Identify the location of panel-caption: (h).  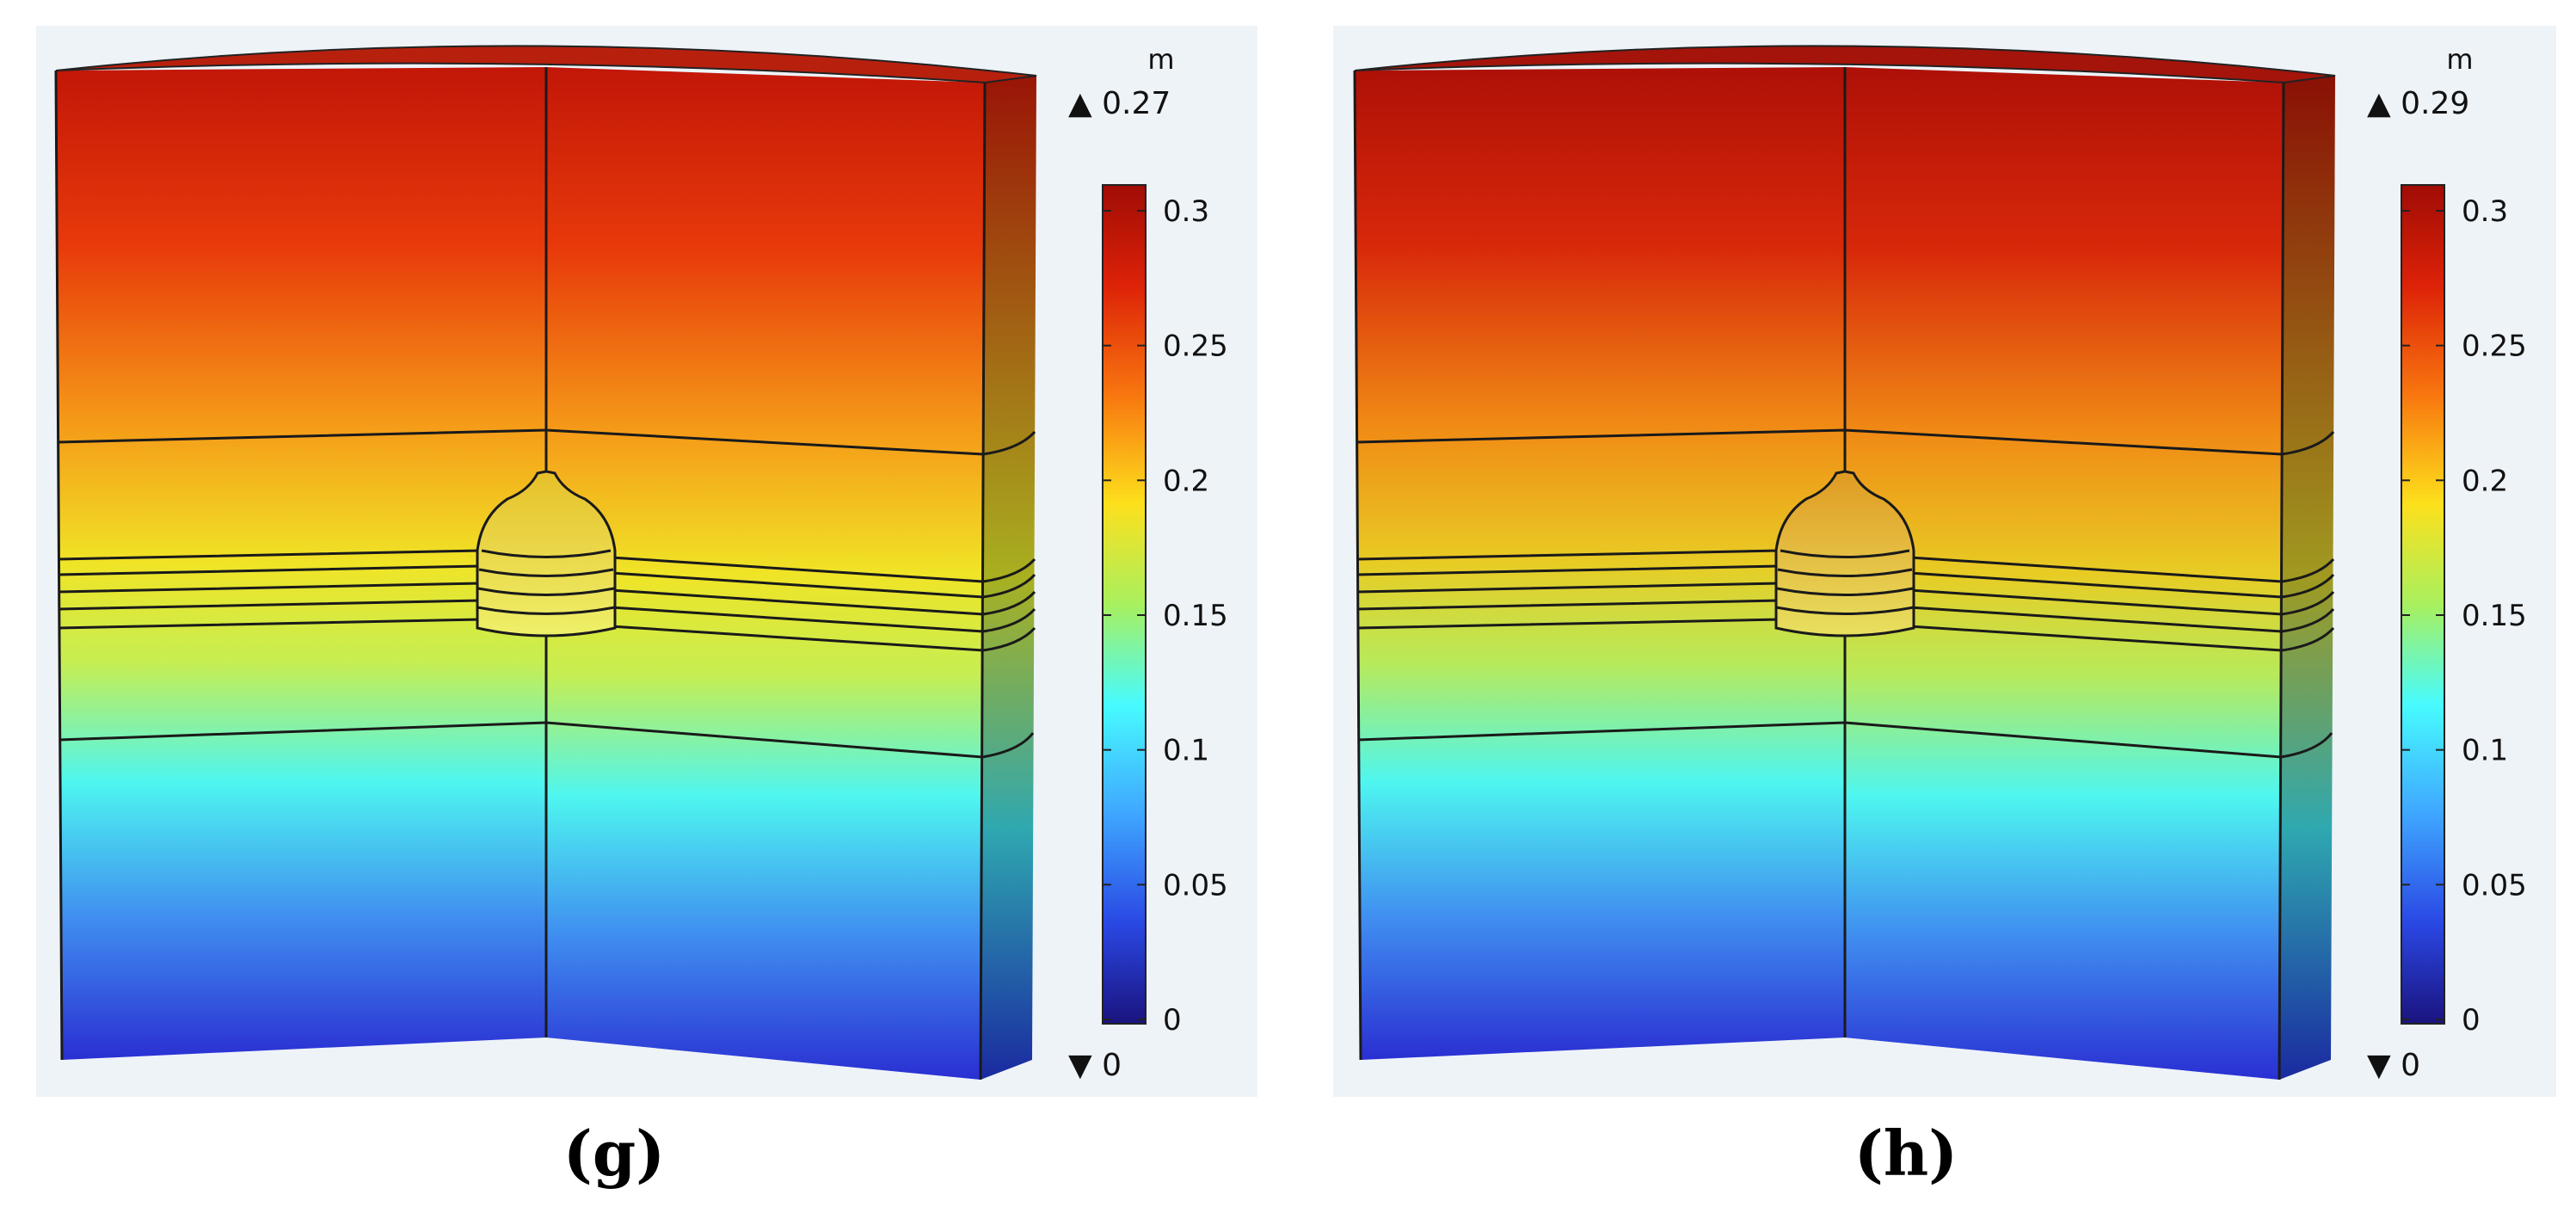
(1906, 1153).